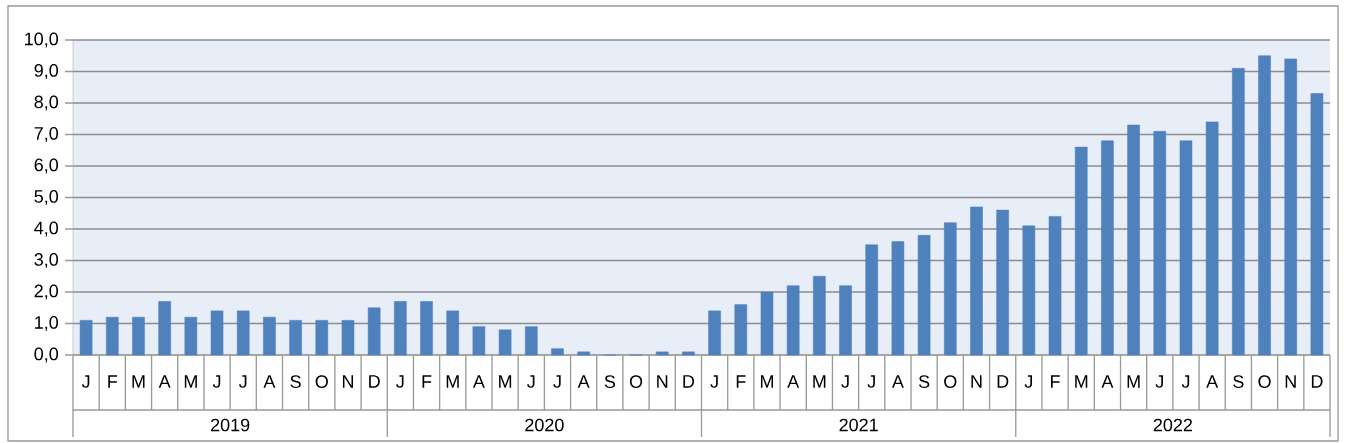 The width and height of the screenshot is (1346, 443). I want to click on y-tick-label: 3,0, so click(46, 260).